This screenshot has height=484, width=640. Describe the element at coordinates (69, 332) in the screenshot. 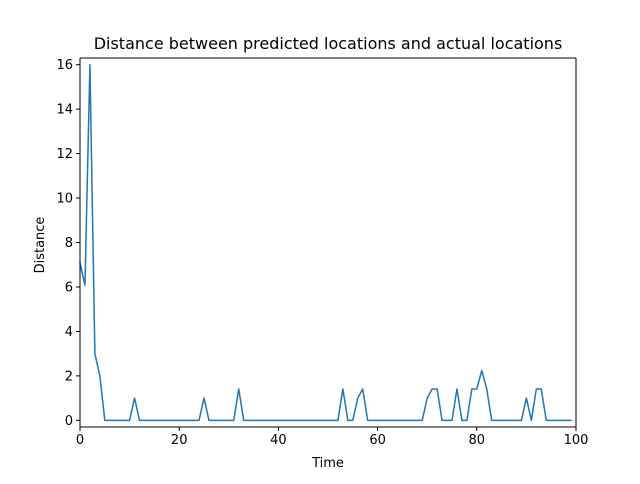

I see `y-tick-label: 4` at that location.